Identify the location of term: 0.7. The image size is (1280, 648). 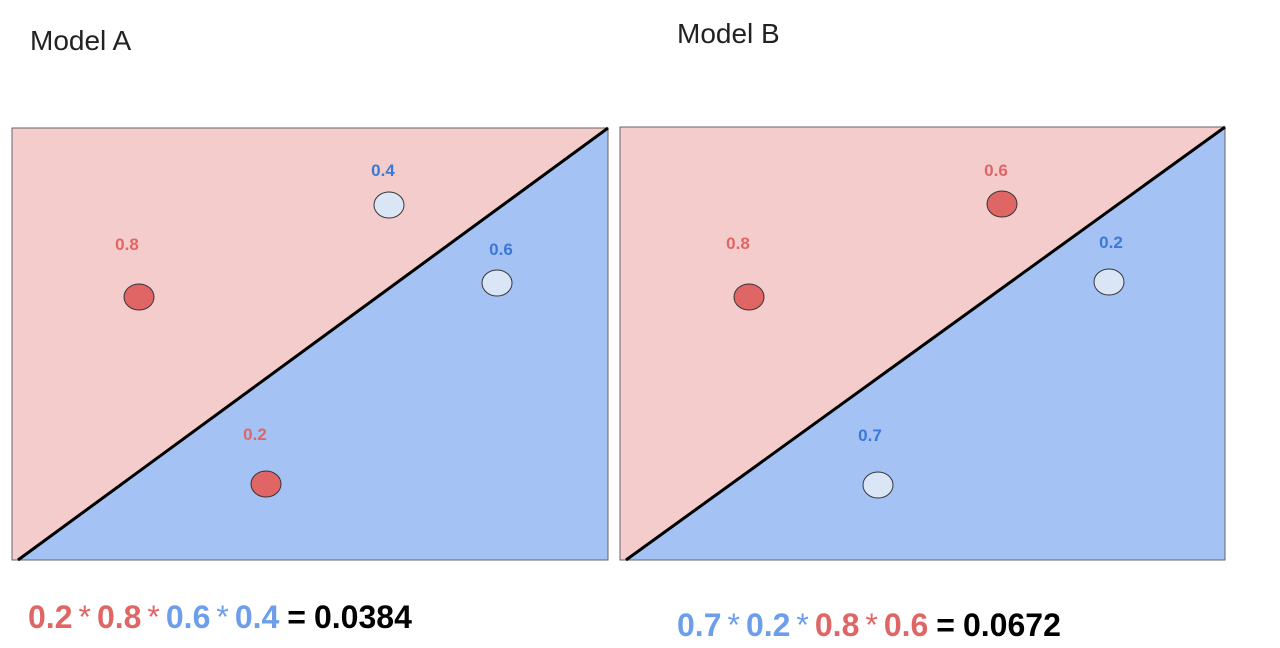
(699, 625).